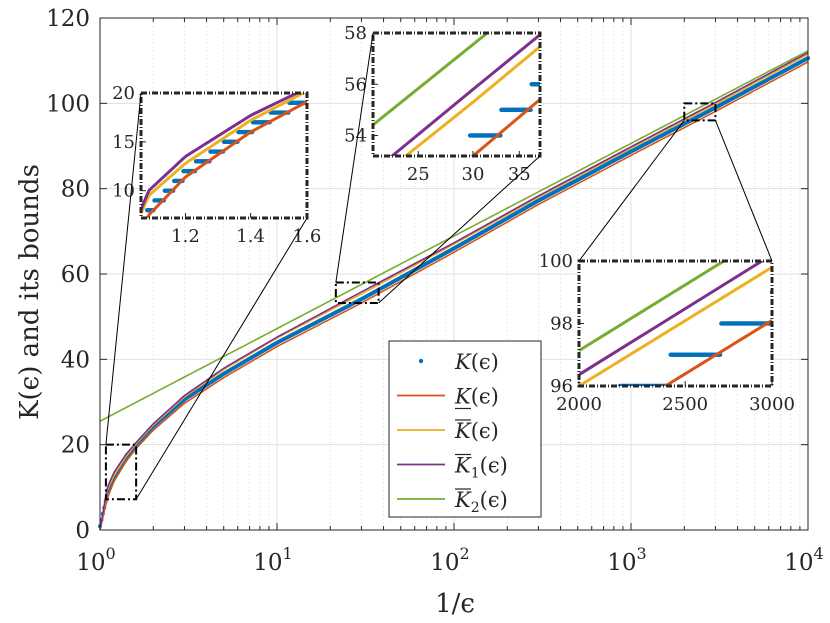  I want to click on inset-x-tick-label: 3000, so click(772, 404).